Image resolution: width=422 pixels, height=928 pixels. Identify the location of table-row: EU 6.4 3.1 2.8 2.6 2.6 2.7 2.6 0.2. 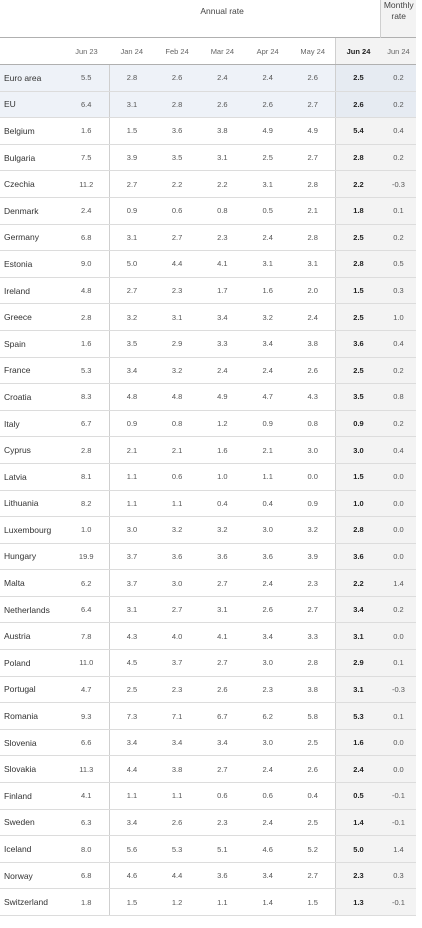
(208, 105).